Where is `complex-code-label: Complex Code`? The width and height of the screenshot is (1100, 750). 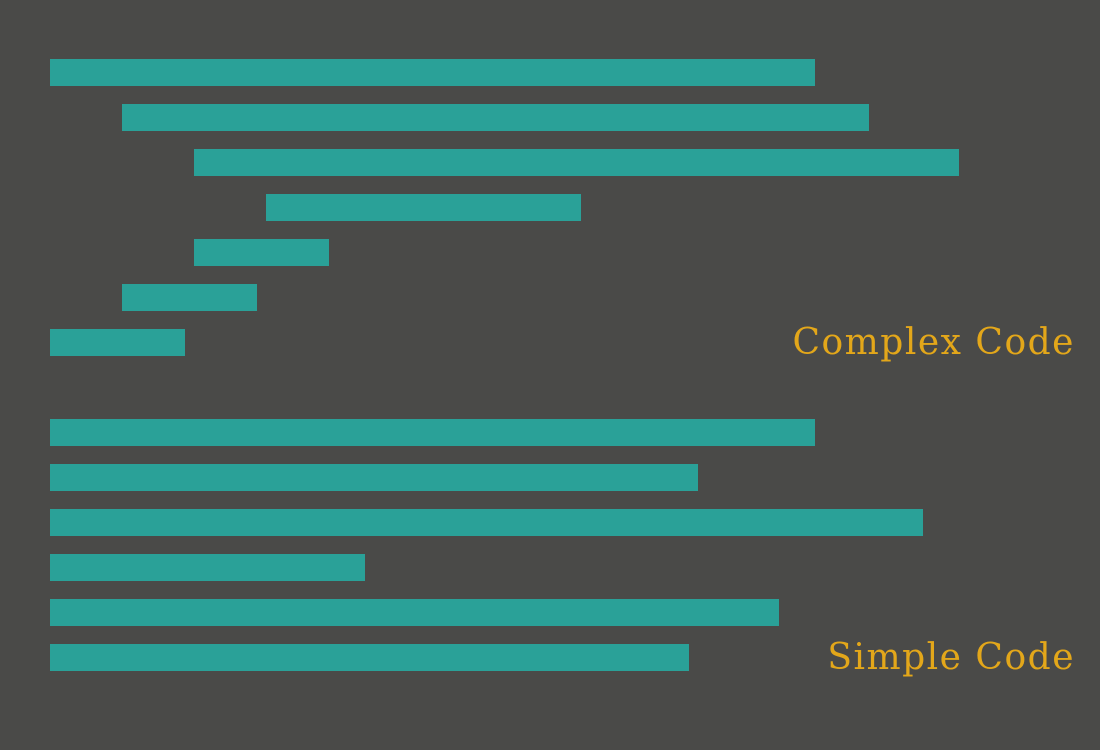
complex-code-label: Complex Code is located at coordinates (933, 342).